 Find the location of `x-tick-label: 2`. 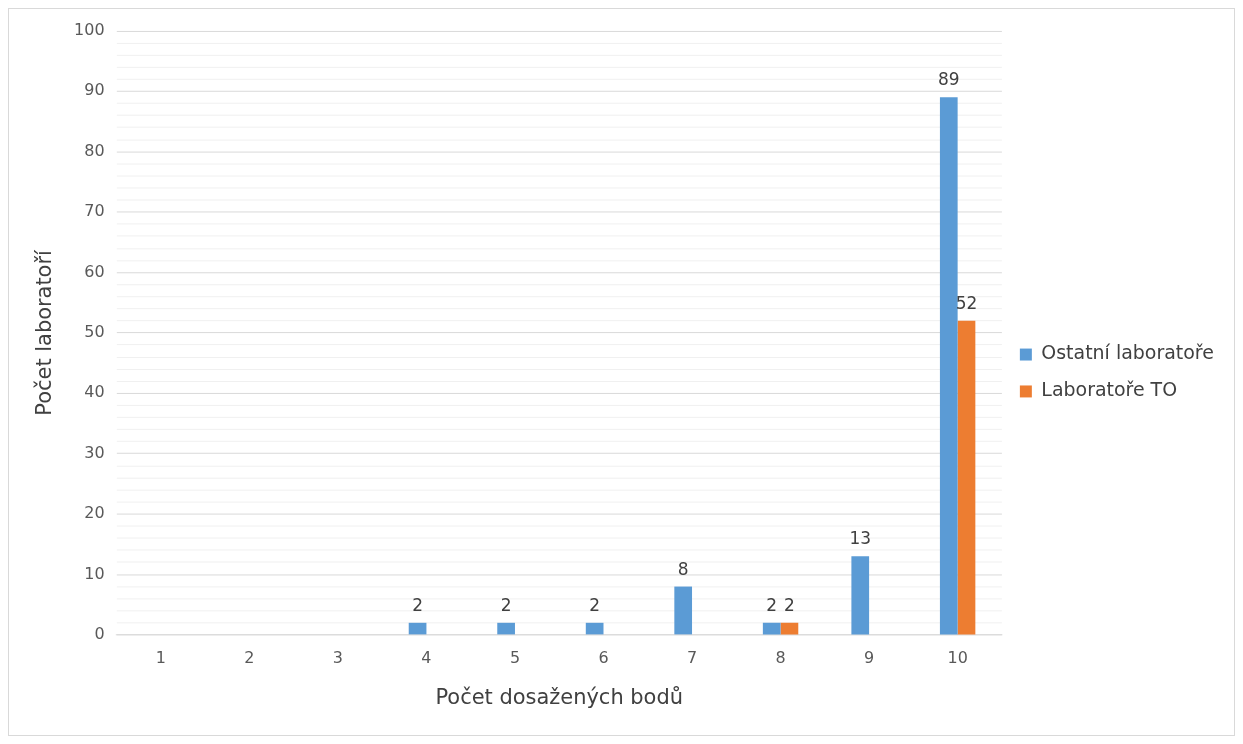

x-tick-label: 2 is located at coordinates (249, 657).